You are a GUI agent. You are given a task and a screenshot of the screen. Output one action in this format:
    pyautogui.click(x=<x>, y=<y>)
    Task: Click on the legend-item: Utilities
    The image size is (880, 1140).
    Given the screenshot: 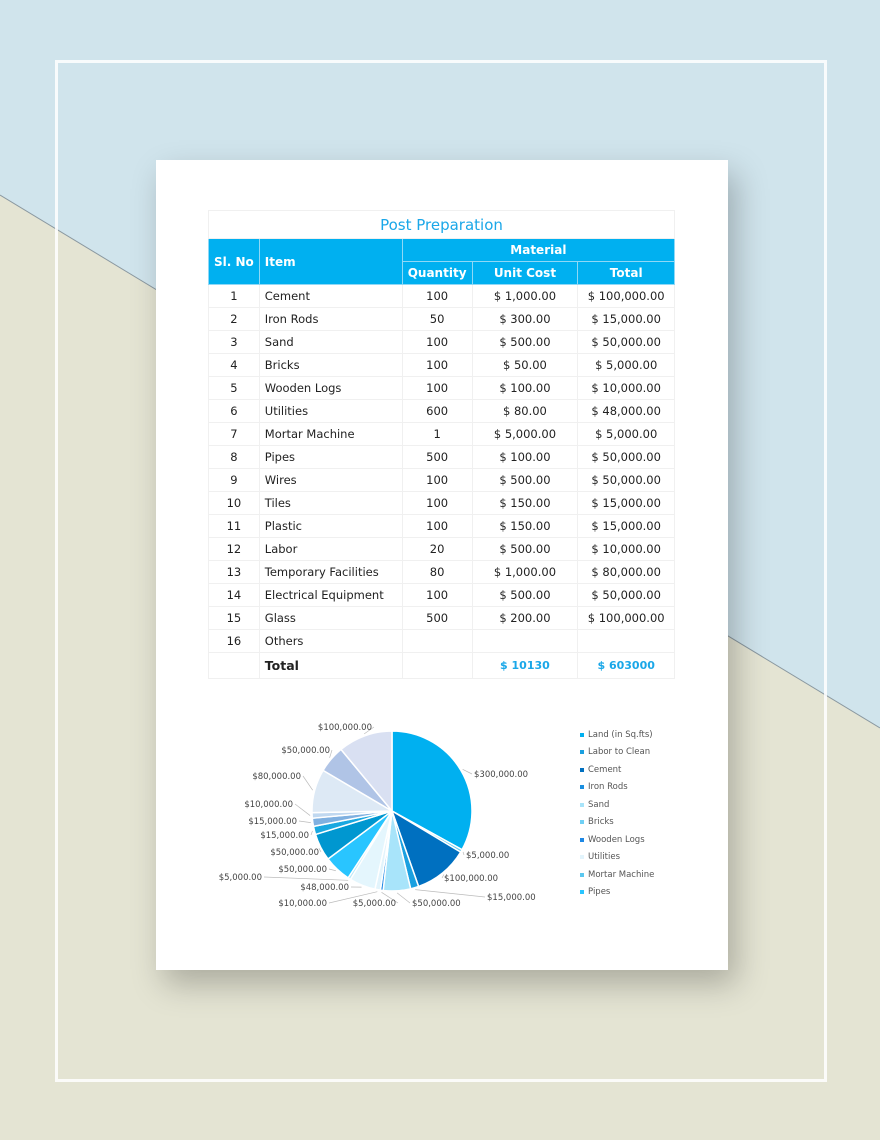 What is the action you would take?
    pyautogui.click(x=617, y=858)
    